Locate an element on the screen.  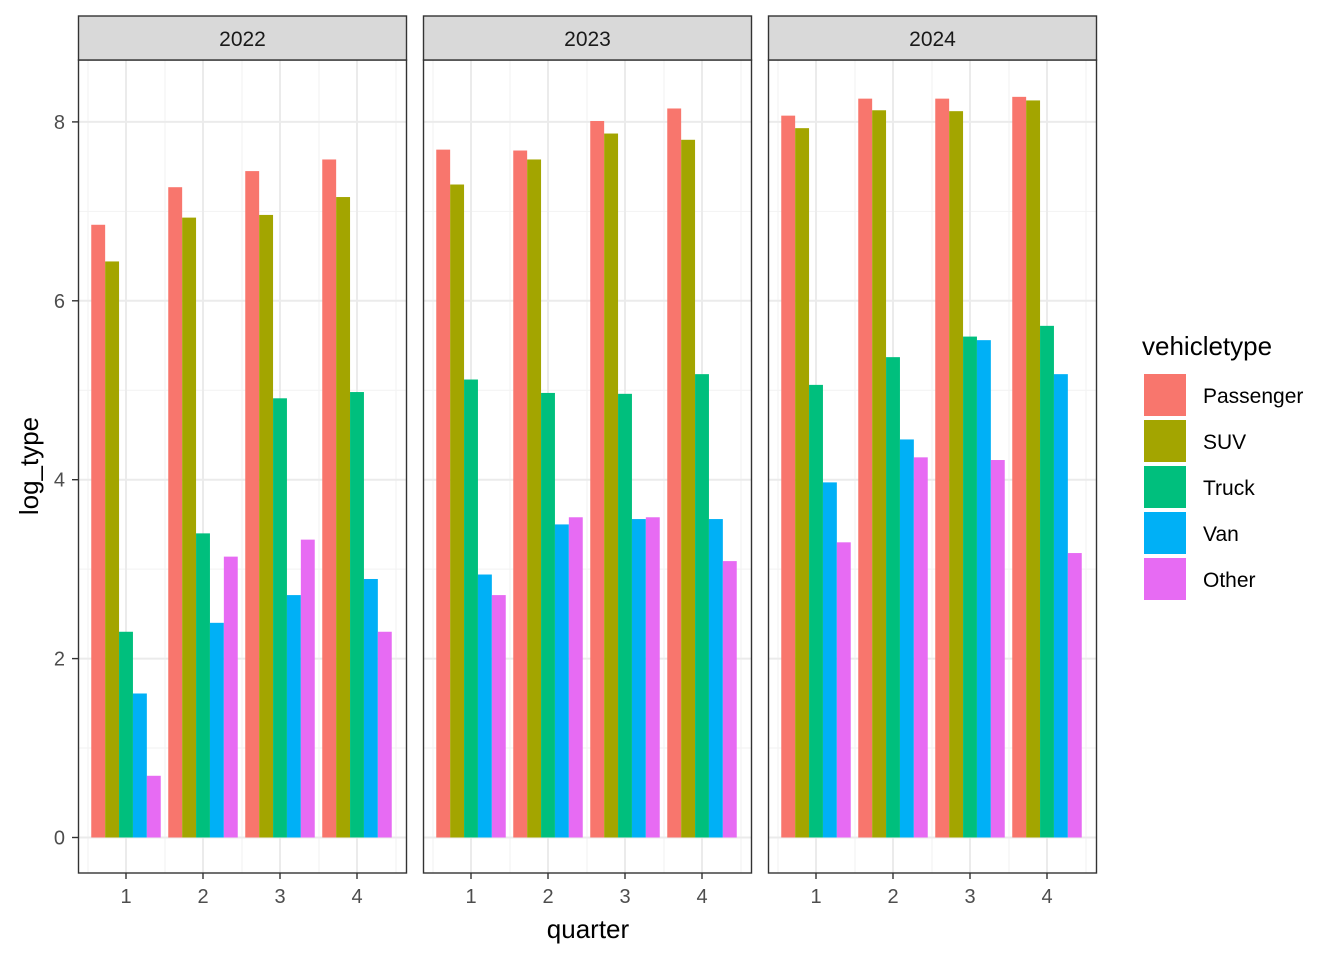
bar-2023-q2-passenger is located at coordinates (520, 494).